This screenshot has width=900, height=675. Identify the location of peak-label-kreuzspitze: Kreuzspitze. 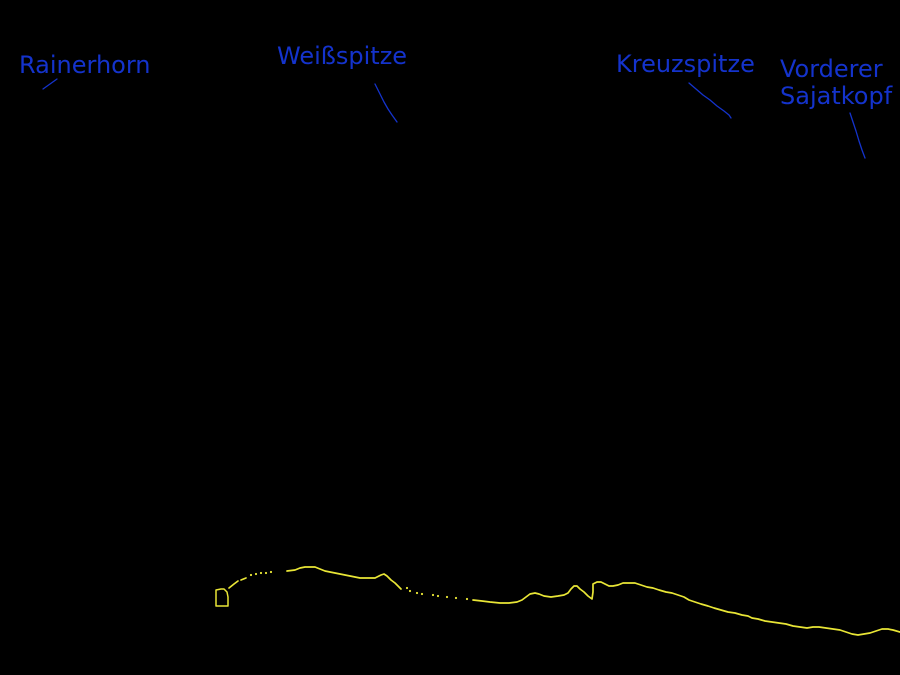
(685, 64).